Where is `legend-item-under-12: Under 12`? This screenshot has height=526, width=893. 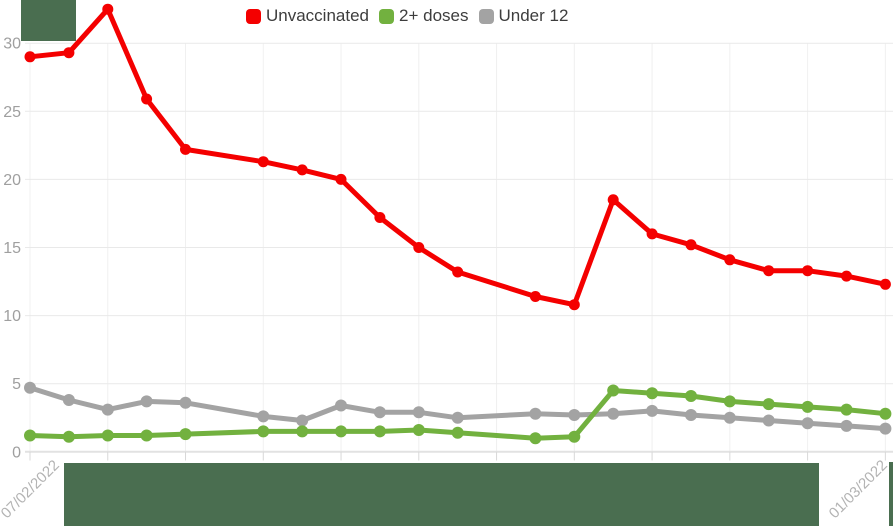
legend-item-under-12: Under 12 is located at coordinates (523, 16).